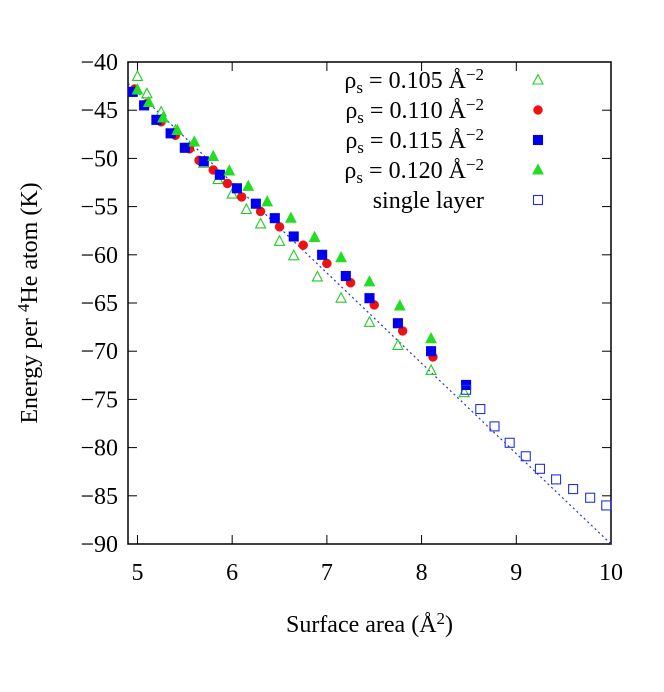  Describe the element at coordinates (99, 497) in the screenshot. I see `y-tick-label: −85` at that location.